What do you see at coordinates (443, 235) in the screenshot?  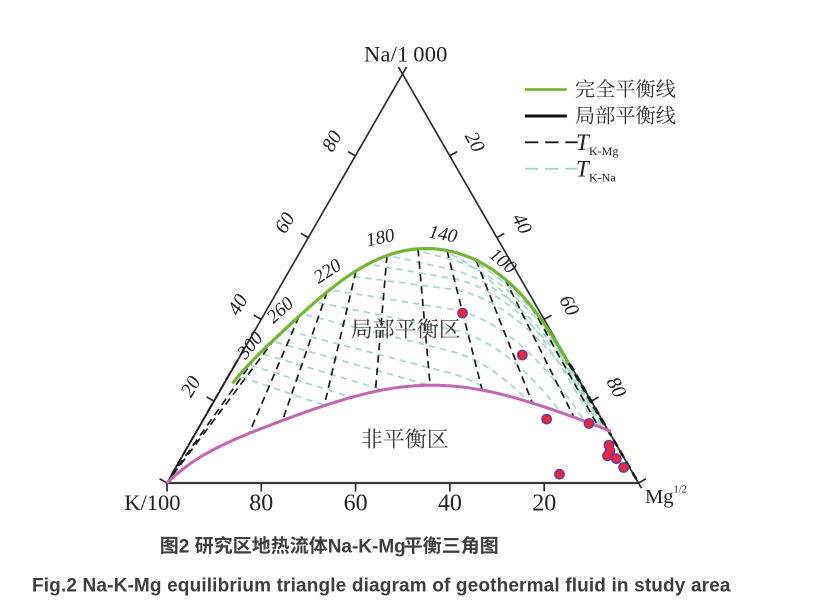 I see `svg-text: 140` at bounding box center [443, 235].